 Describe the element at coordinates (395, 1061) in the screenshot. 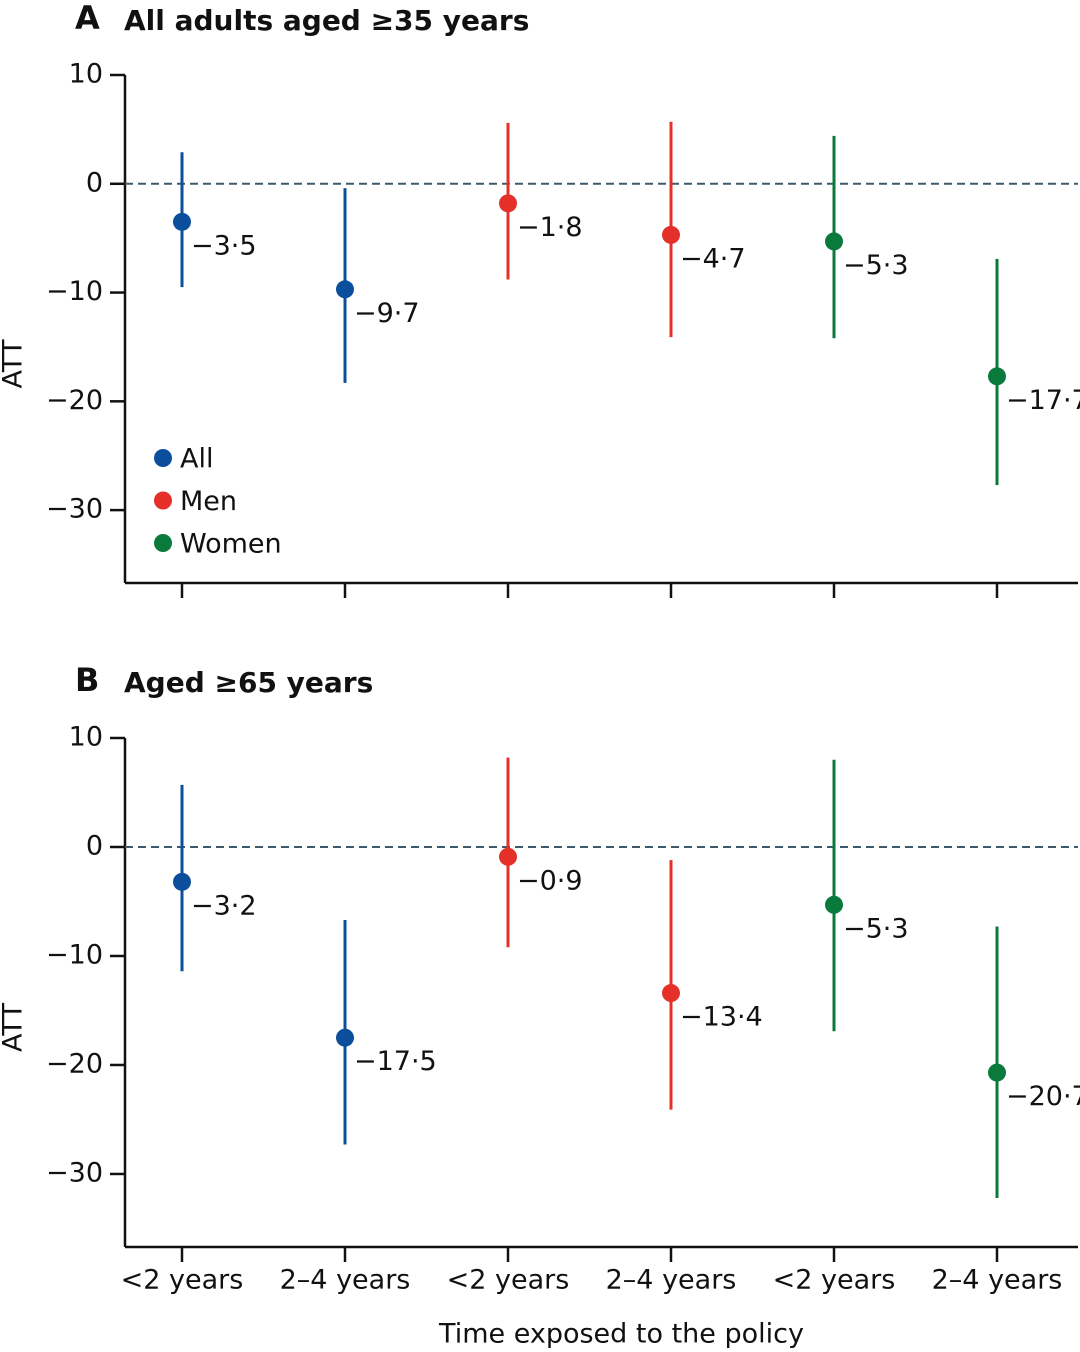

I see `value-label: −17·5` at that location.